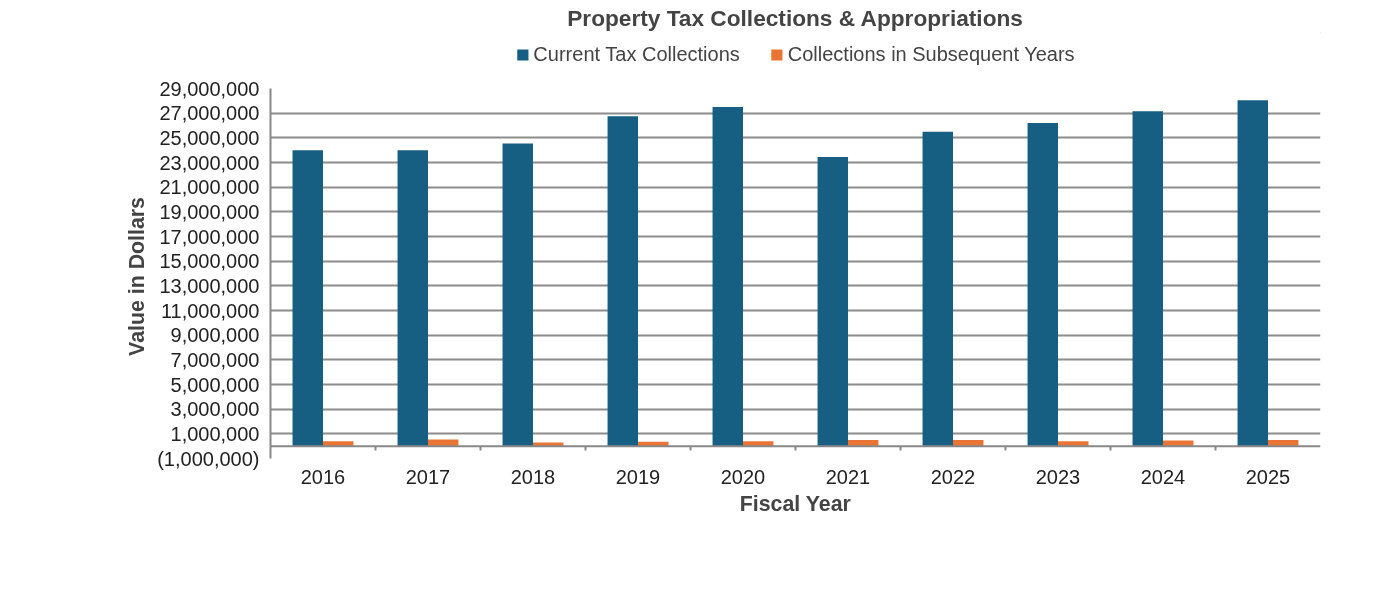  Describe the element at coordinates (215, 409) in the screenshot. I see `y-tick-label: 3,000,000` at that location.